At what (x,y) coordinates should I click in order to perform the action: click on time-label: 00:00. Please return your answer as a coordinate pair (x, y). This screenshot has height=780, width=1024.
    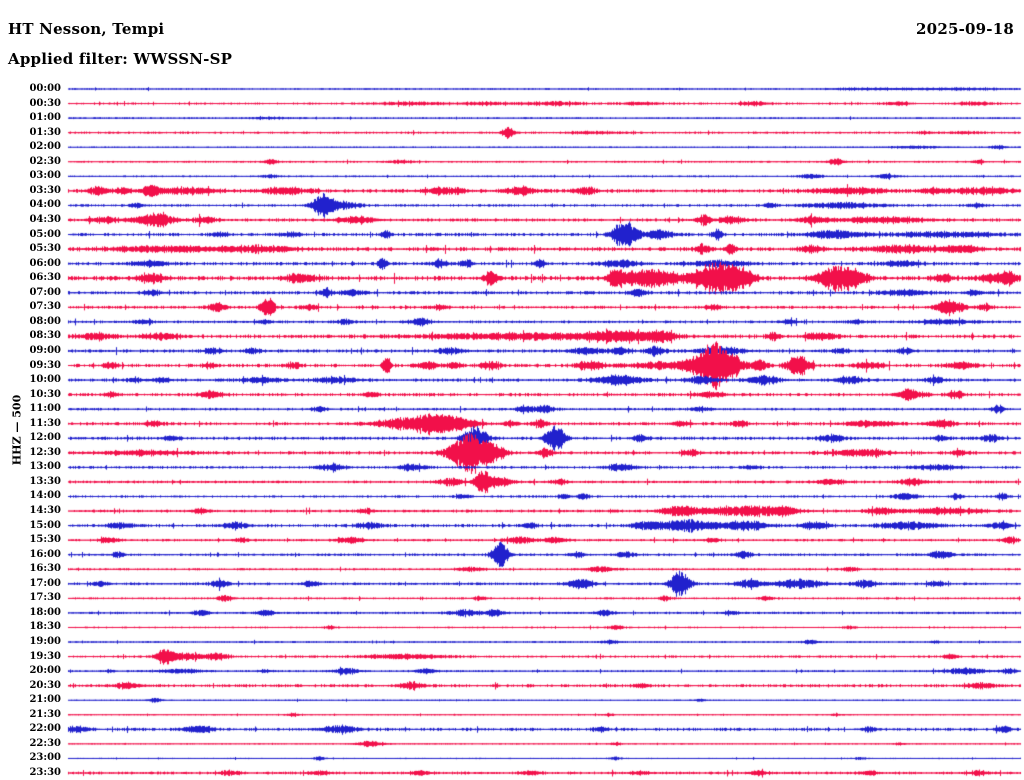
    Looking at the image, I should click on (45, 88).